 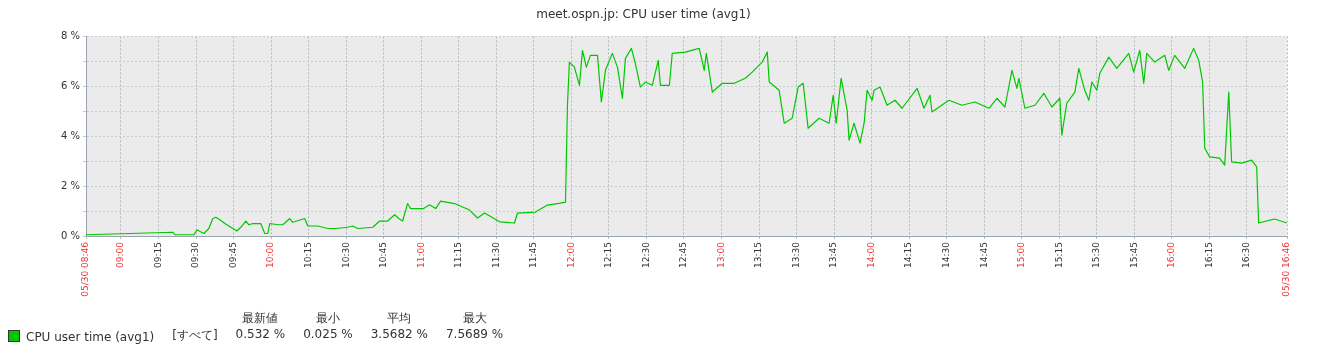 I want to click on x-tick-label: 12:30, so click(x=645, y=254).